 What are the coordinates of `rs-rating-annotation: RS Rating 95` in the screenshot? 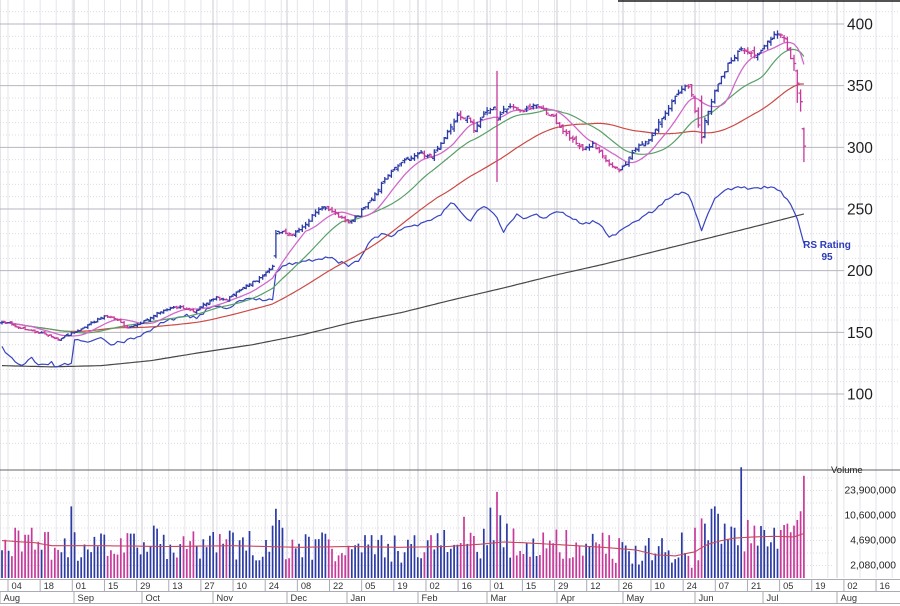 It's located at (827, 252).